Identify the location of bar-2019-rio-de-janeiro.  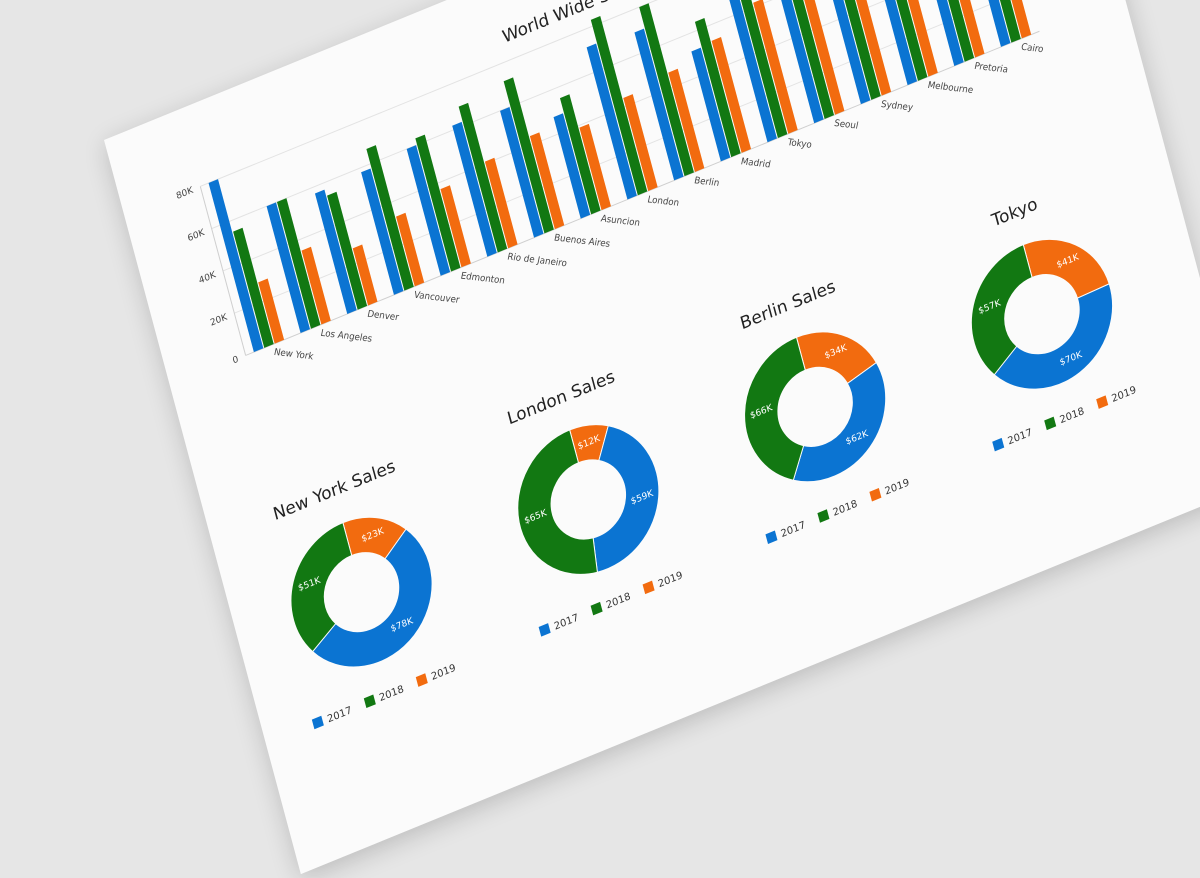
(501, 203).